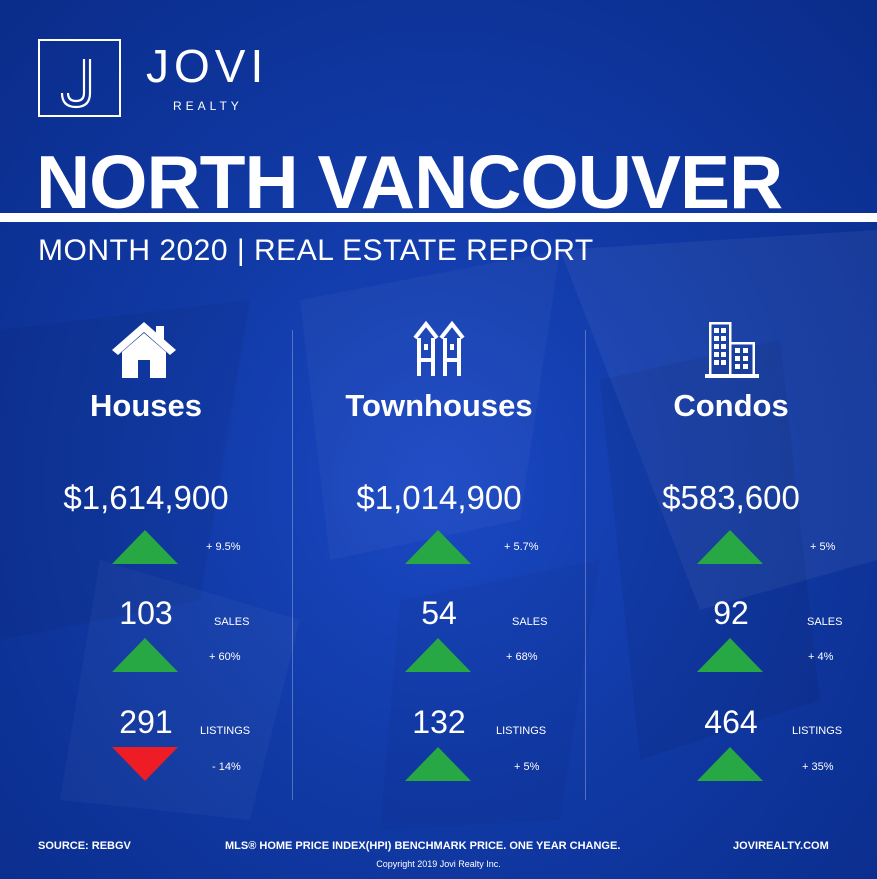  I want to click on footer-copyright: Copyright 2019 Jovi Realty Inc., so click(438, 864).